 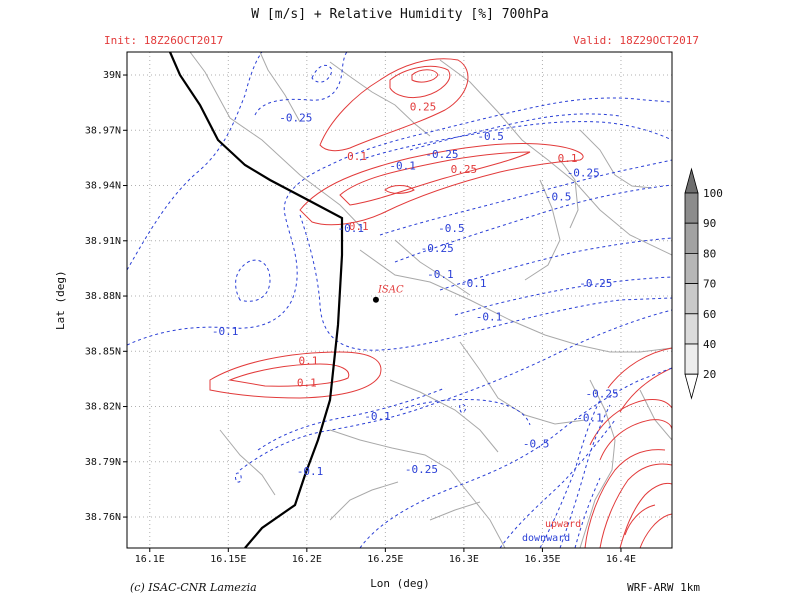 I want to click on y-tick-label: 38.97N, so click(x=103, y=130).